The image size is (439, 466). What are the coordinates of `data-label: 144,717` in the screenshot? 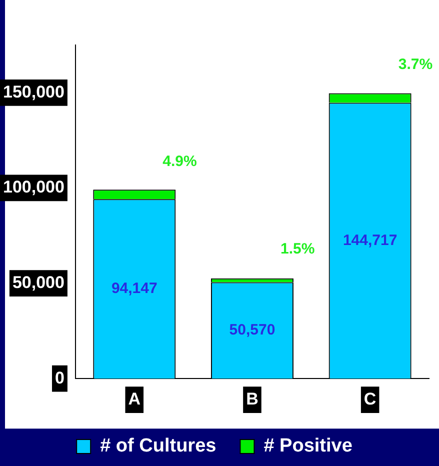 It's located at (370, 240).